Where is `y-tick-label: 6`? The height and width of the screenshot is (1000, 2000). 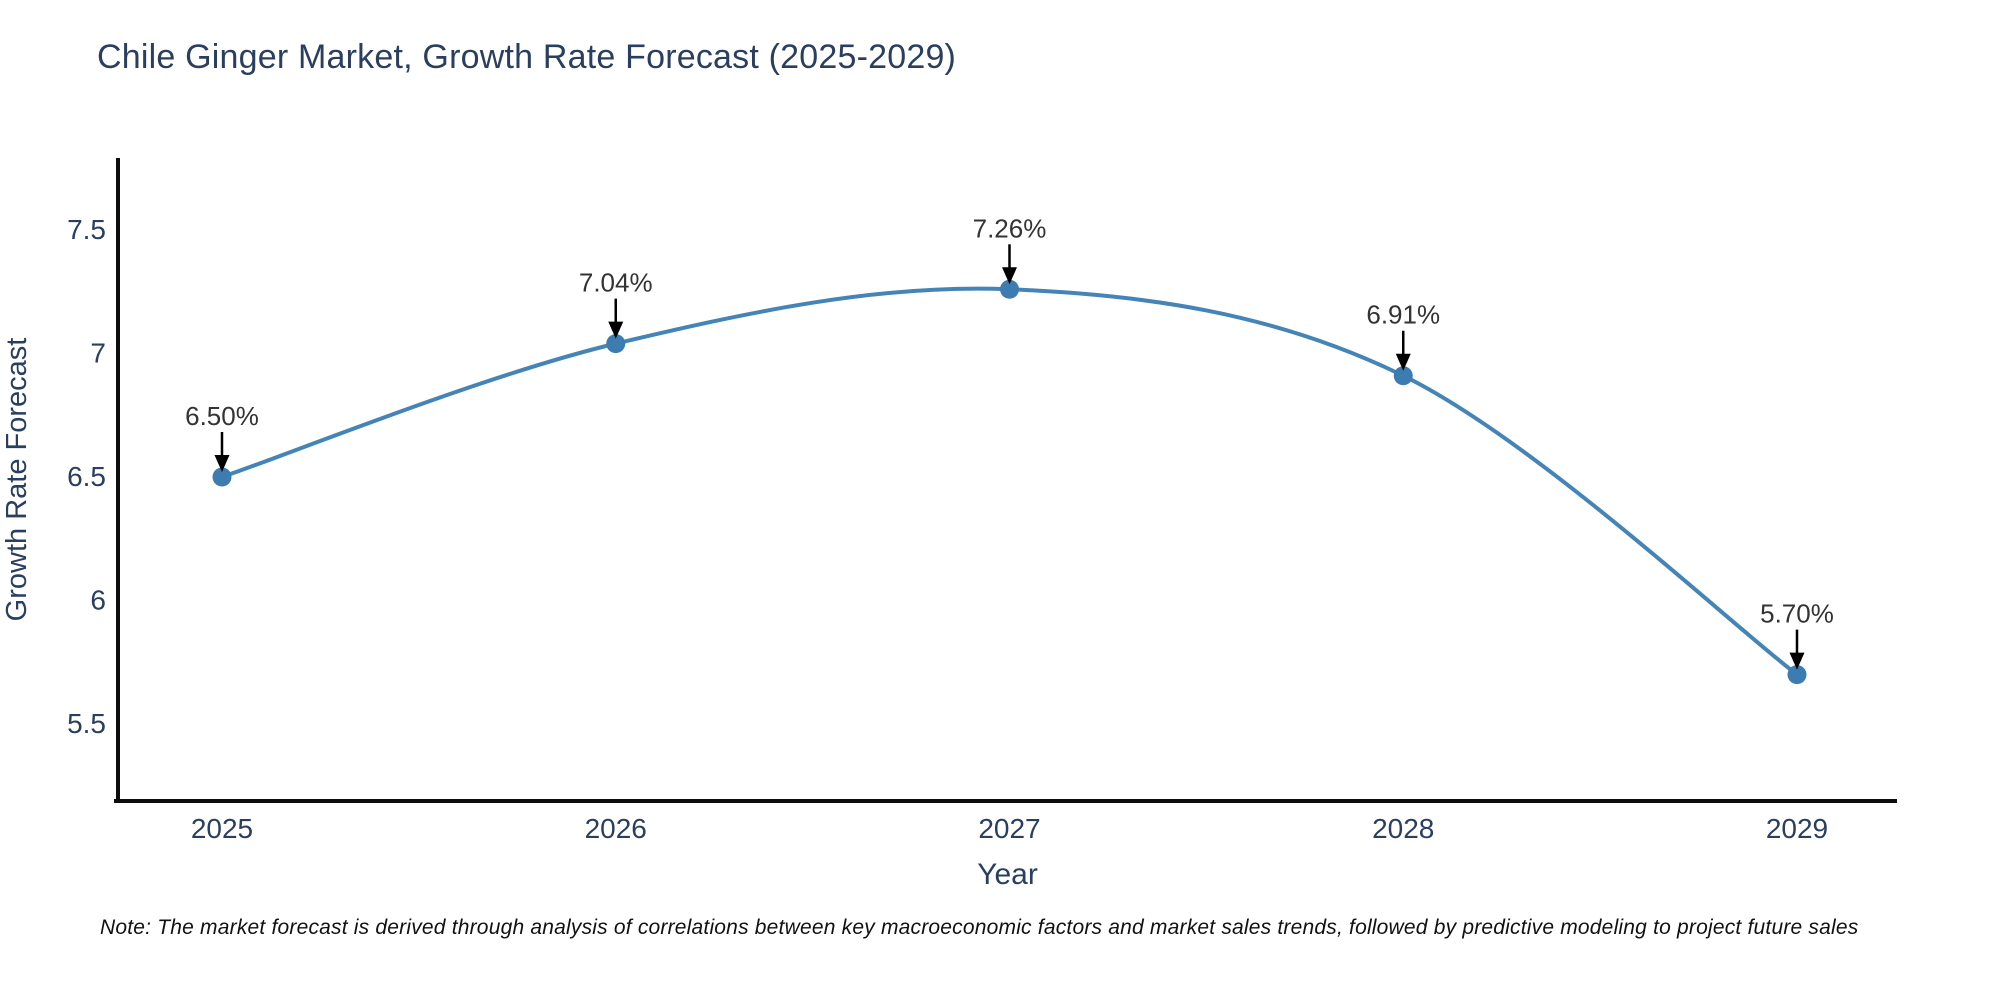 y-tick-label: 6 is located at coordinates (98, 600).